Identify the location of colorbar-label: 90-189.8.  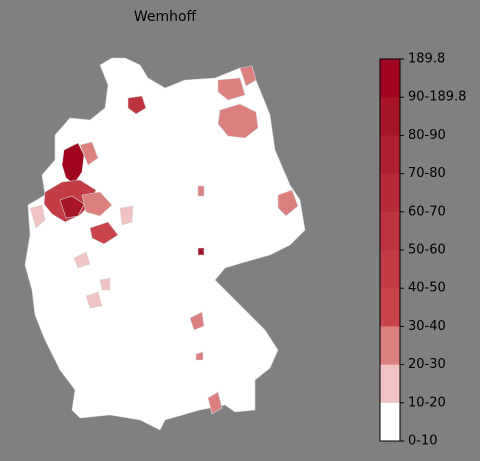
(437, 97).